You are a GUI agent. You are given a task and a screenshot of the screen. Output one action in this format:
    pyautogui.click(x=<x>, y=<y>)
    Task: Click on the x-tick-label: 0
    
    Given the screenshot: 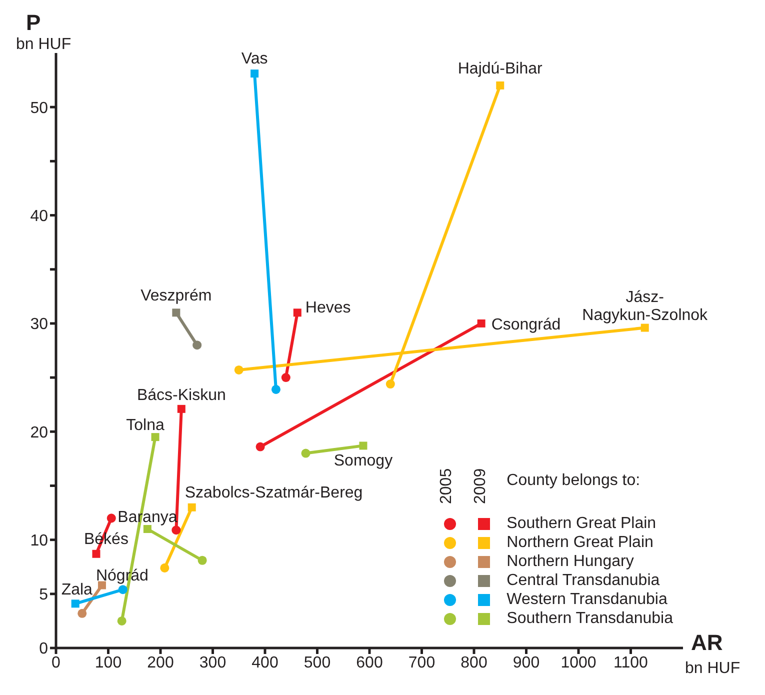 What is the action you would take?
    pyautogui.click(x=56, y=663)
    